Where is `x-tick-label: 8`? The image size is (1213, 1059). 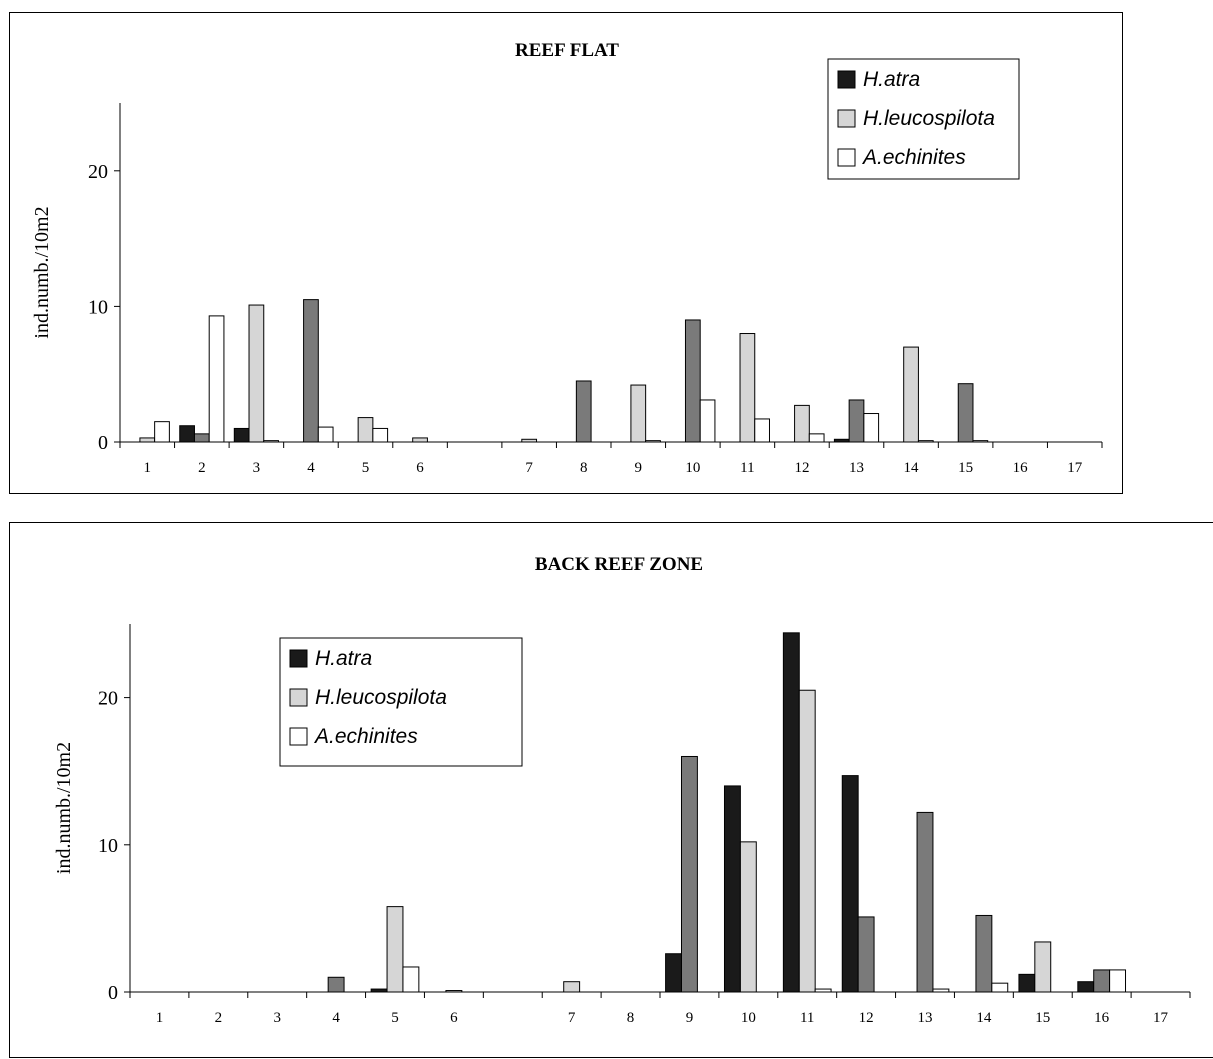 x-tick-label: 8 is located at coordinates (584, 468).